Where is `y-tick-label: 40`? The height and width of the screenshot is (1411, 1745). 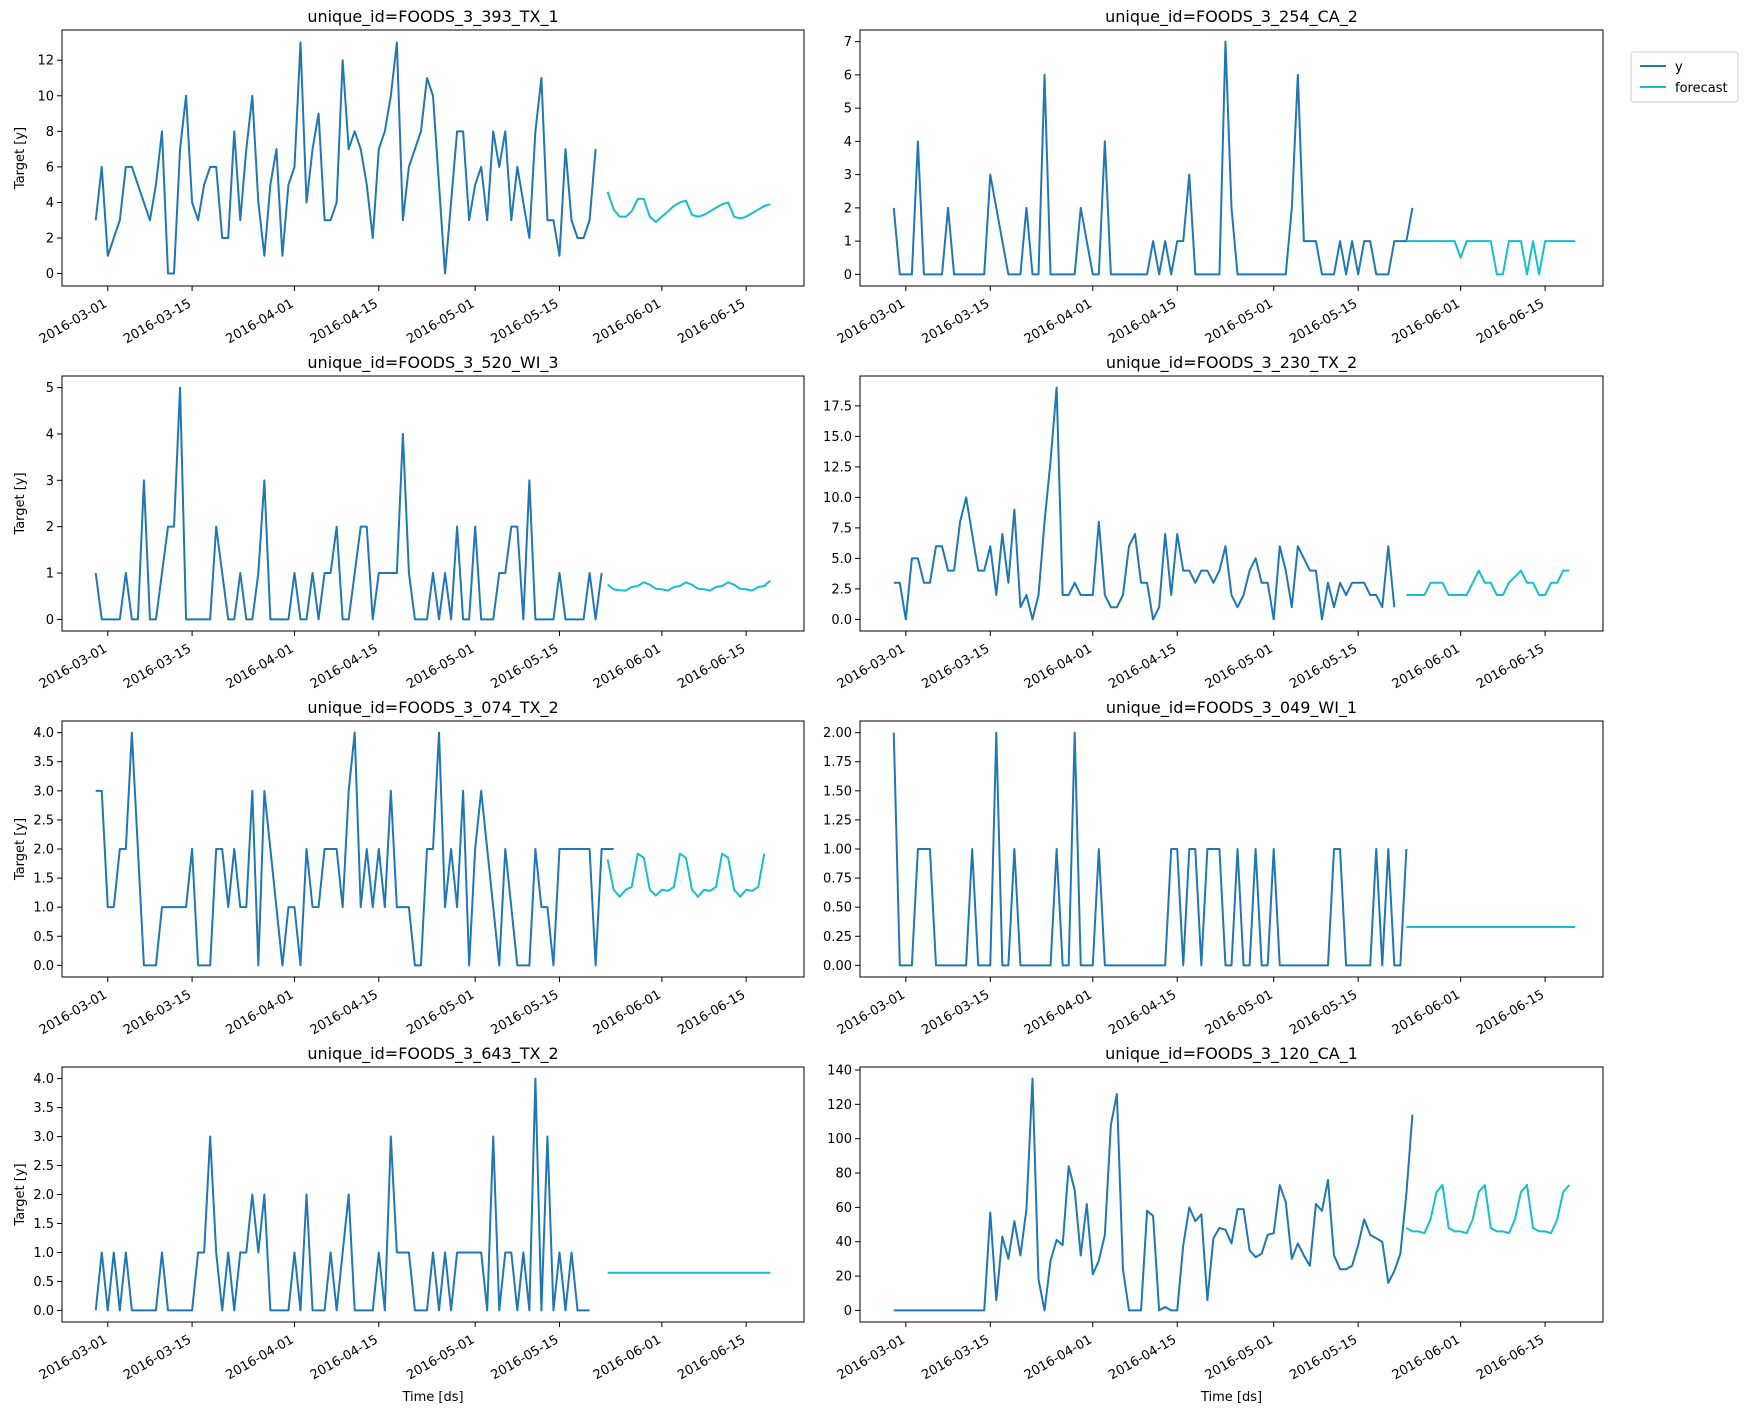
y-tick-label: 40 is located at coordinates (843, 1242).